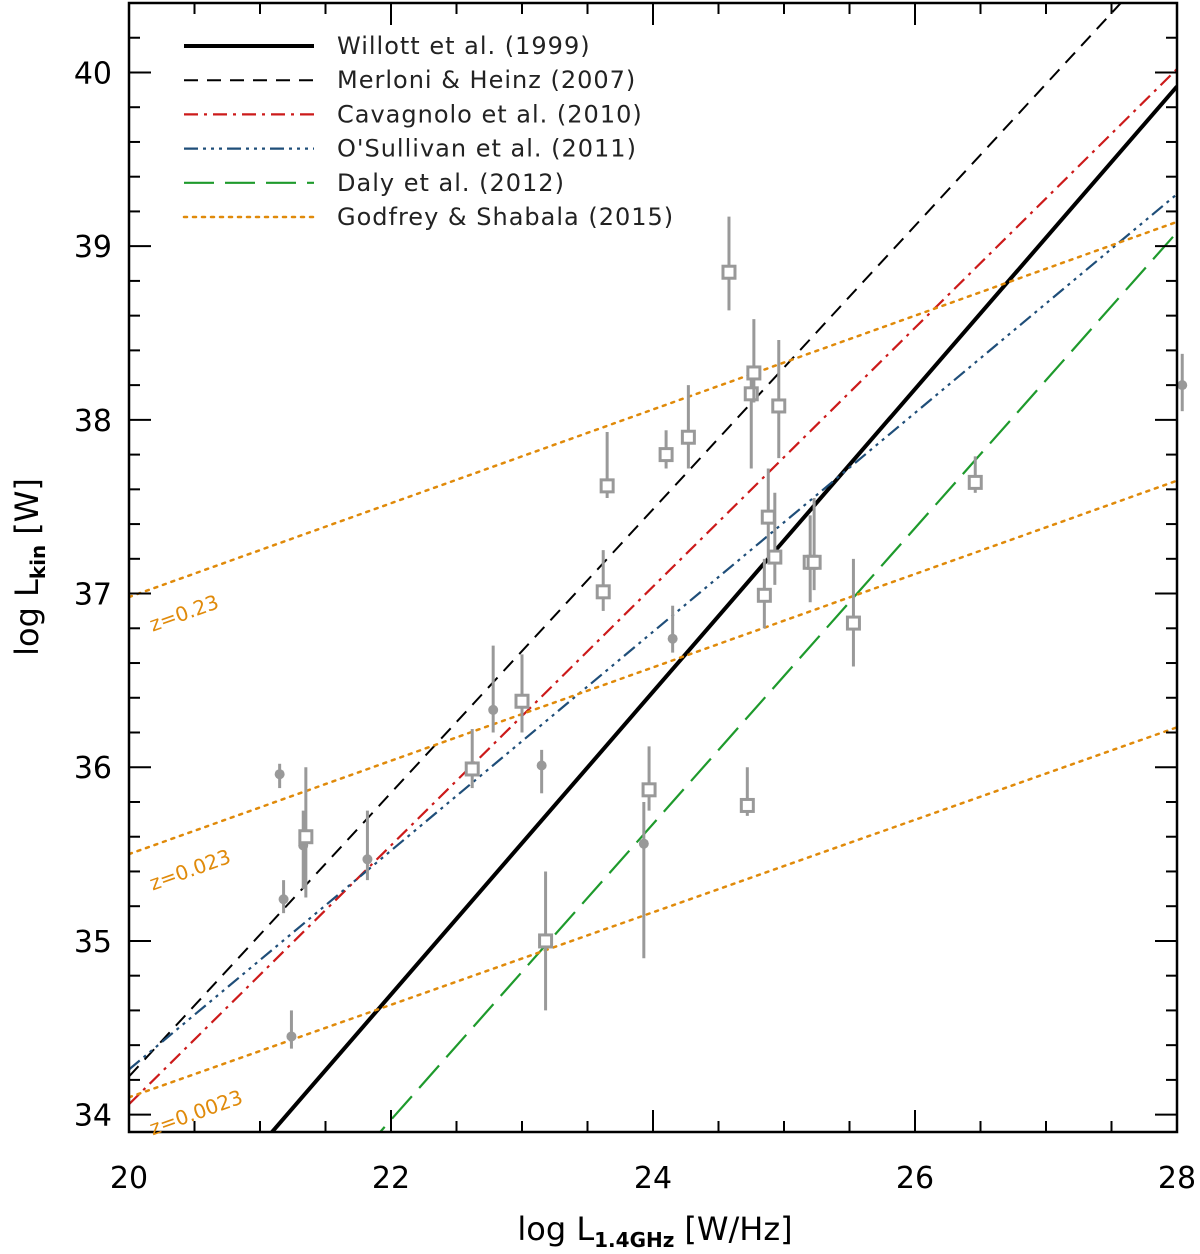  I want to click on x-tick-label: 24, so click(653, 1178).